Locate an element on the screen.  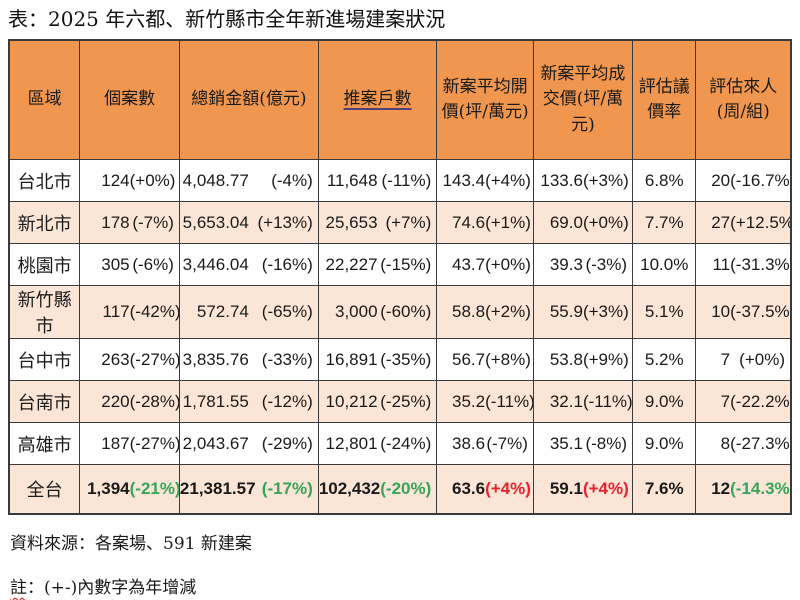
footnote-text: ：(+-)內數字為年增減 is located at coordinates (112, 588).